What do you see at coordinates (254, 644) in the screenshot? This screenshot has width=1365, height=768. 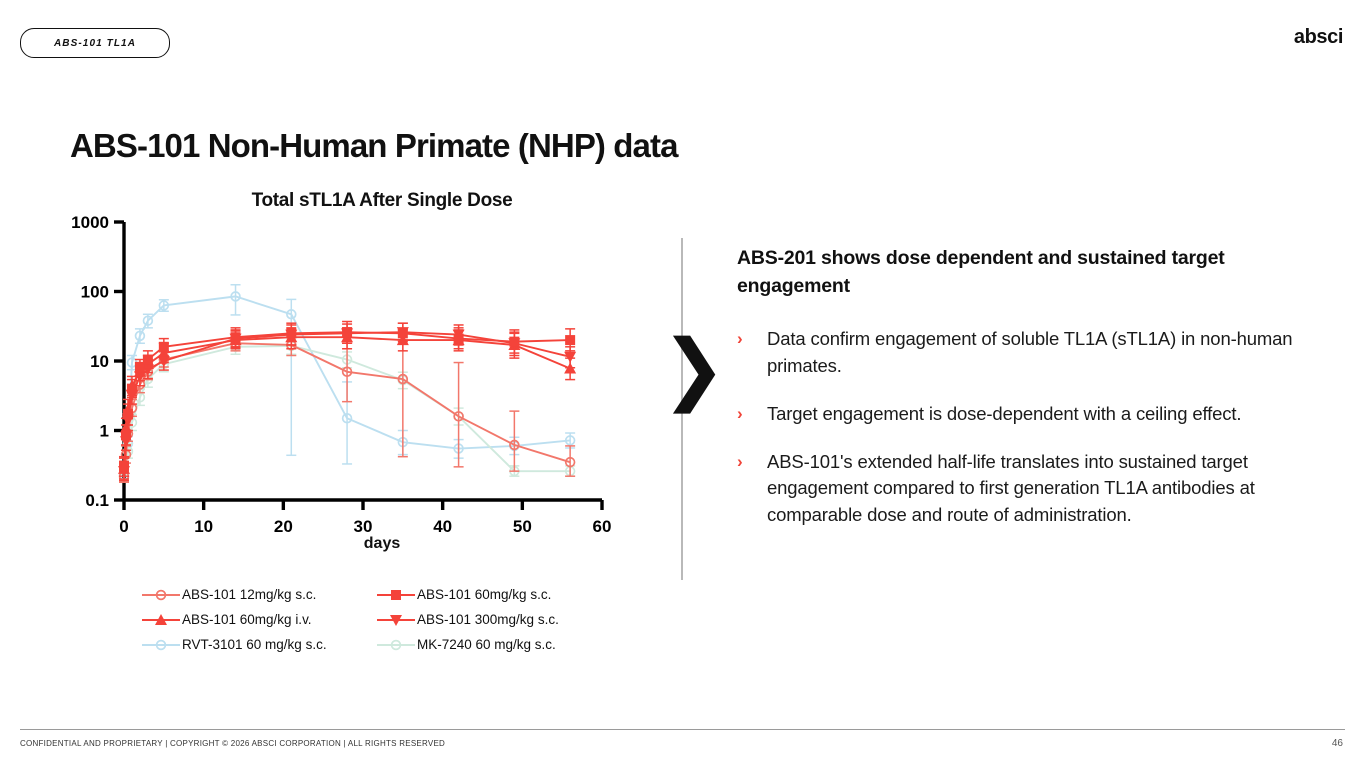 I see `legend-label: RVT-3101 60 mg/kg s.c.` at bounding box center [254, 644].